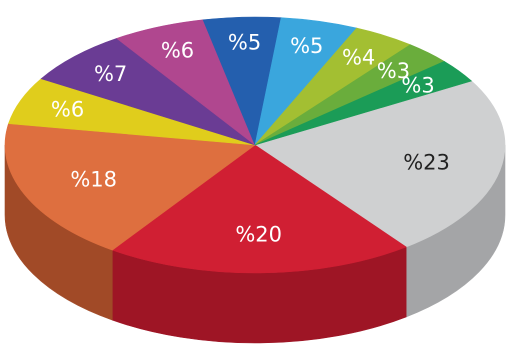 The width and height of the screenshot is (510, 360). Describe the element at coordinates (417, 86) in the screenshot. I see `slice-label-10: %3` at that location.